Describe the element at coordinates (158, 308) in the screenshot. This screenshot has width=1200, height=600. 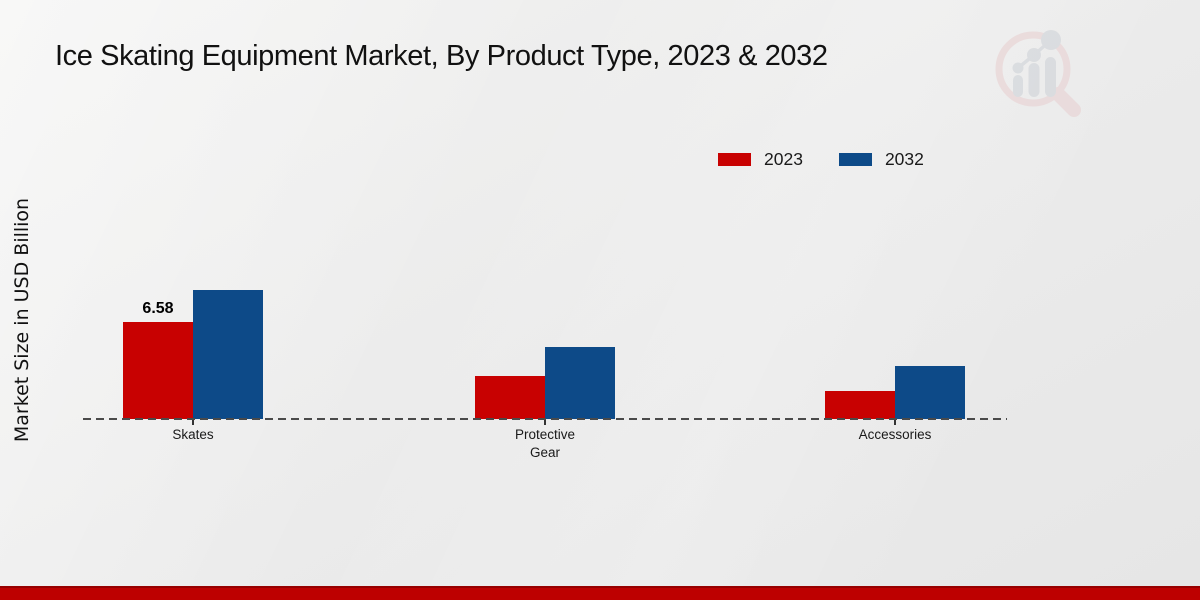
I see `bar-value-label-skates-2023: 6.58` at that location.